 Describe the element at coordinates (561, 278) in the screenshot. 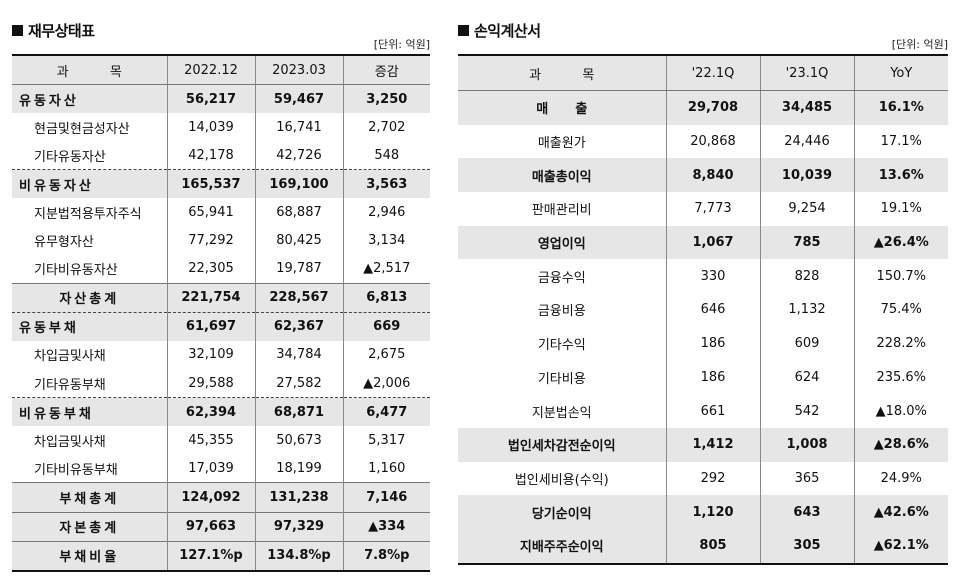

I see `row-label: 금융수익` at that location.